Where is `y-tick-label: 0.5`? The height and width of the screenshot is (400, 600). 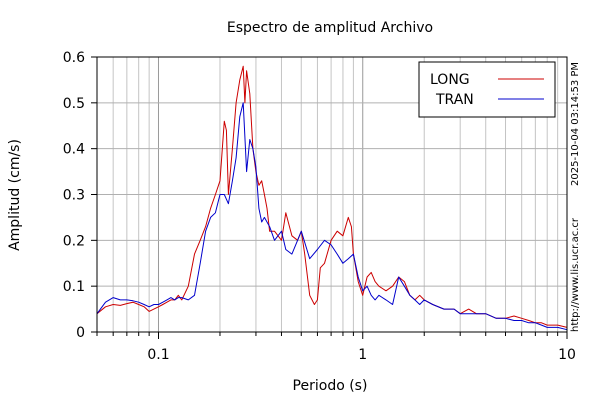 y-tick-label: 0.5 is located at coordinates (74, 104).